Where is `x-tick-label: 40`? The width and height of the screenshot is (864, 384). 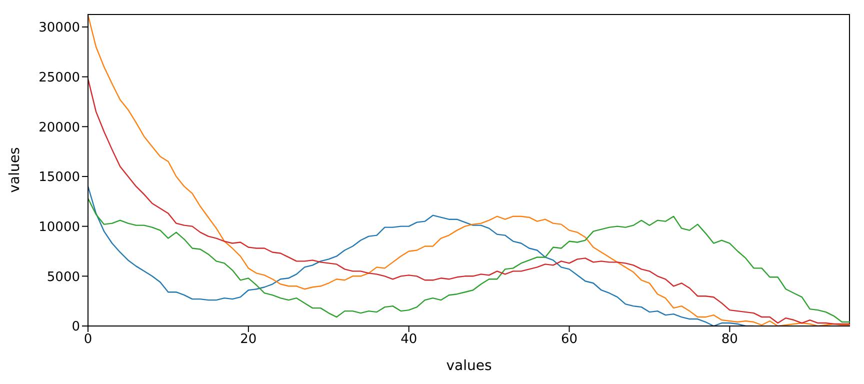 x-tick-label: 40 is located at coordinates (409, 340).